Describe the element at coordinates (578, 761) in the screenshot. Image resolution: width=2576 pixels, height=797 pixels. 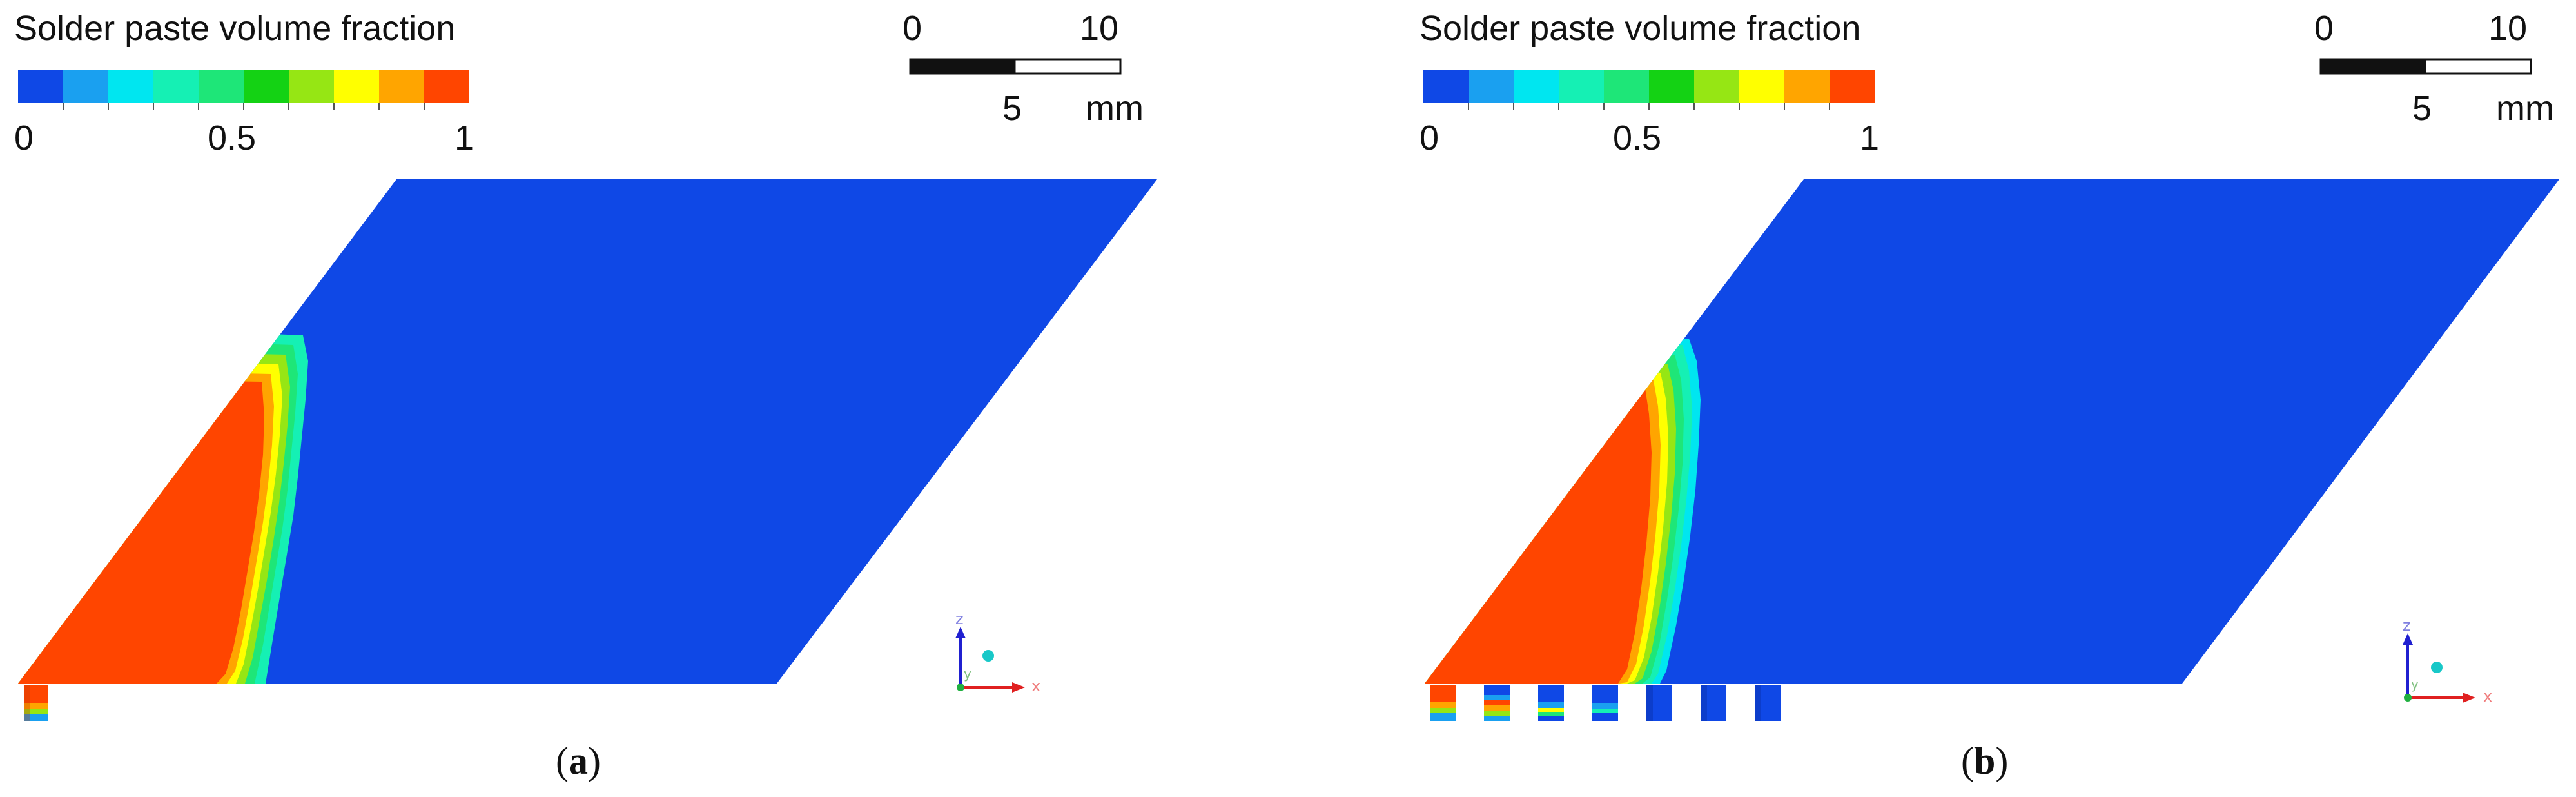
I see `panel-caption: (a)` at that location.